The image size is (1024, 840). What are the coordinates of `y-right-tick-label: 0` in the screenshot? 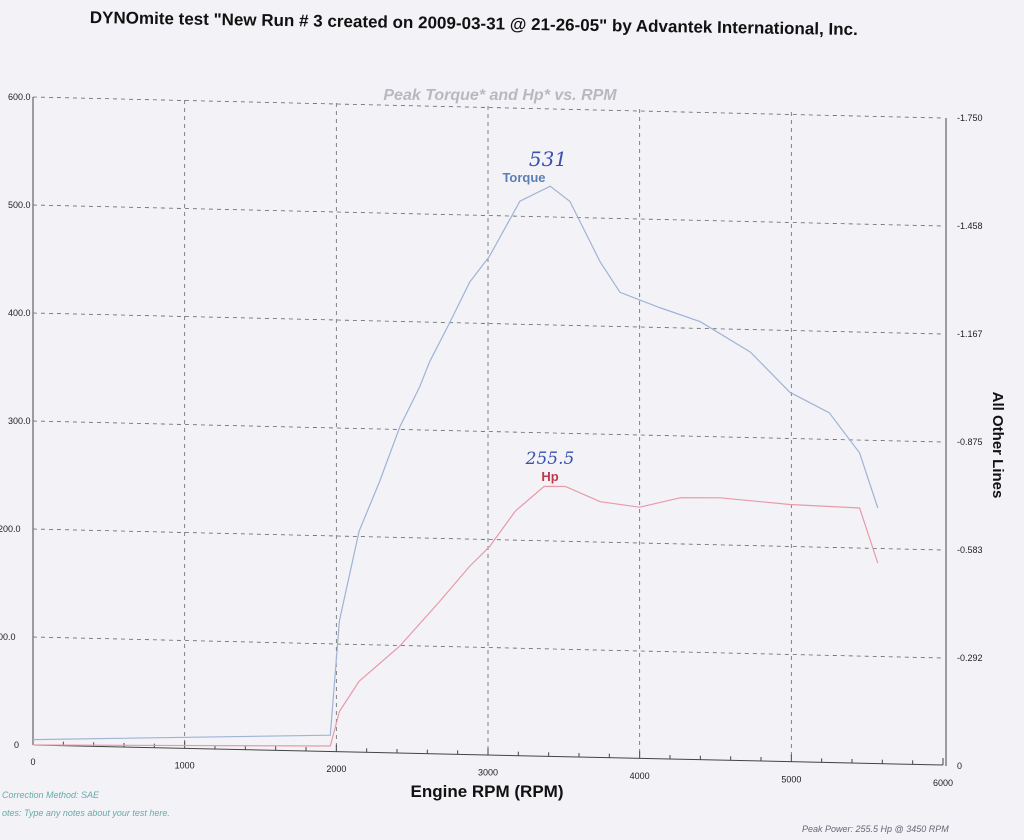 It's located at (959, 766).